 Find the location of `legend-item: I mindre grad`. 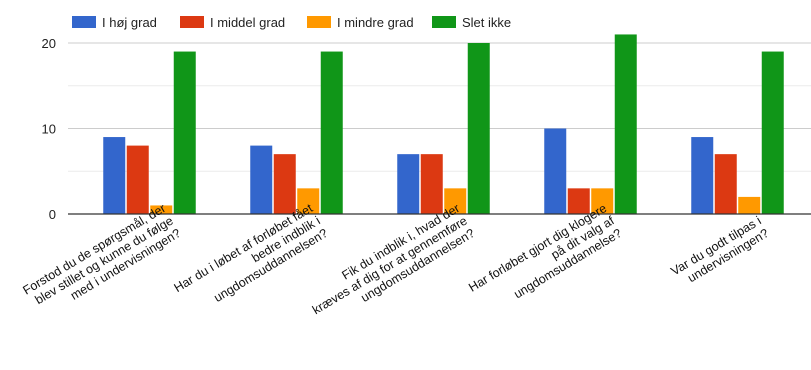

legend-item: I mindre grad is located at coordinates (360, 22).